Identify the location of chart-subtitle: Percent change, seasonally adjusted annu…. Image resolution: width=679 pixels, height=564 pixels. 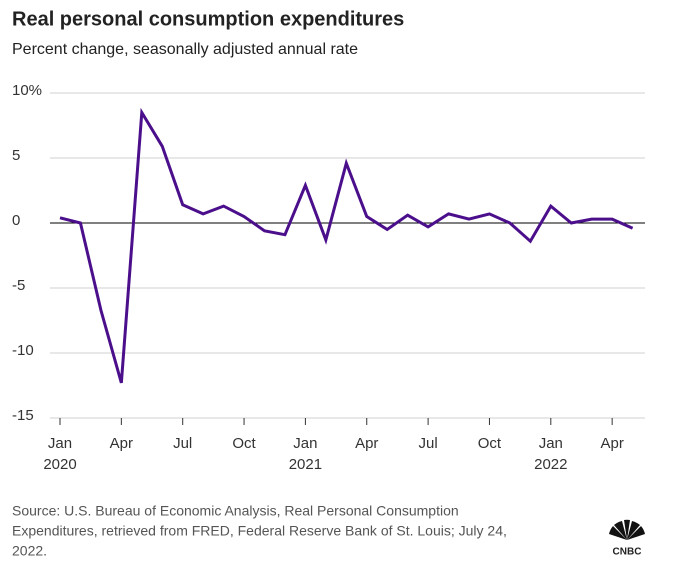
(185, 49).